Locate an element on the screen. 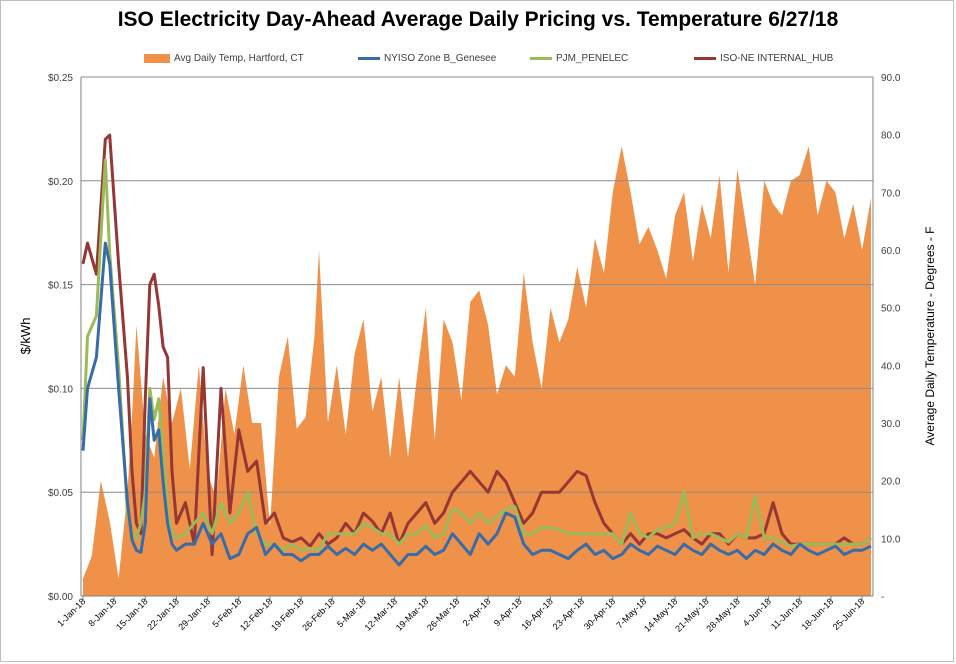 The height and width of the screenshot is (664, 956). x-tick-label: 11-Jun-18 is located at coordinates (786, 613).